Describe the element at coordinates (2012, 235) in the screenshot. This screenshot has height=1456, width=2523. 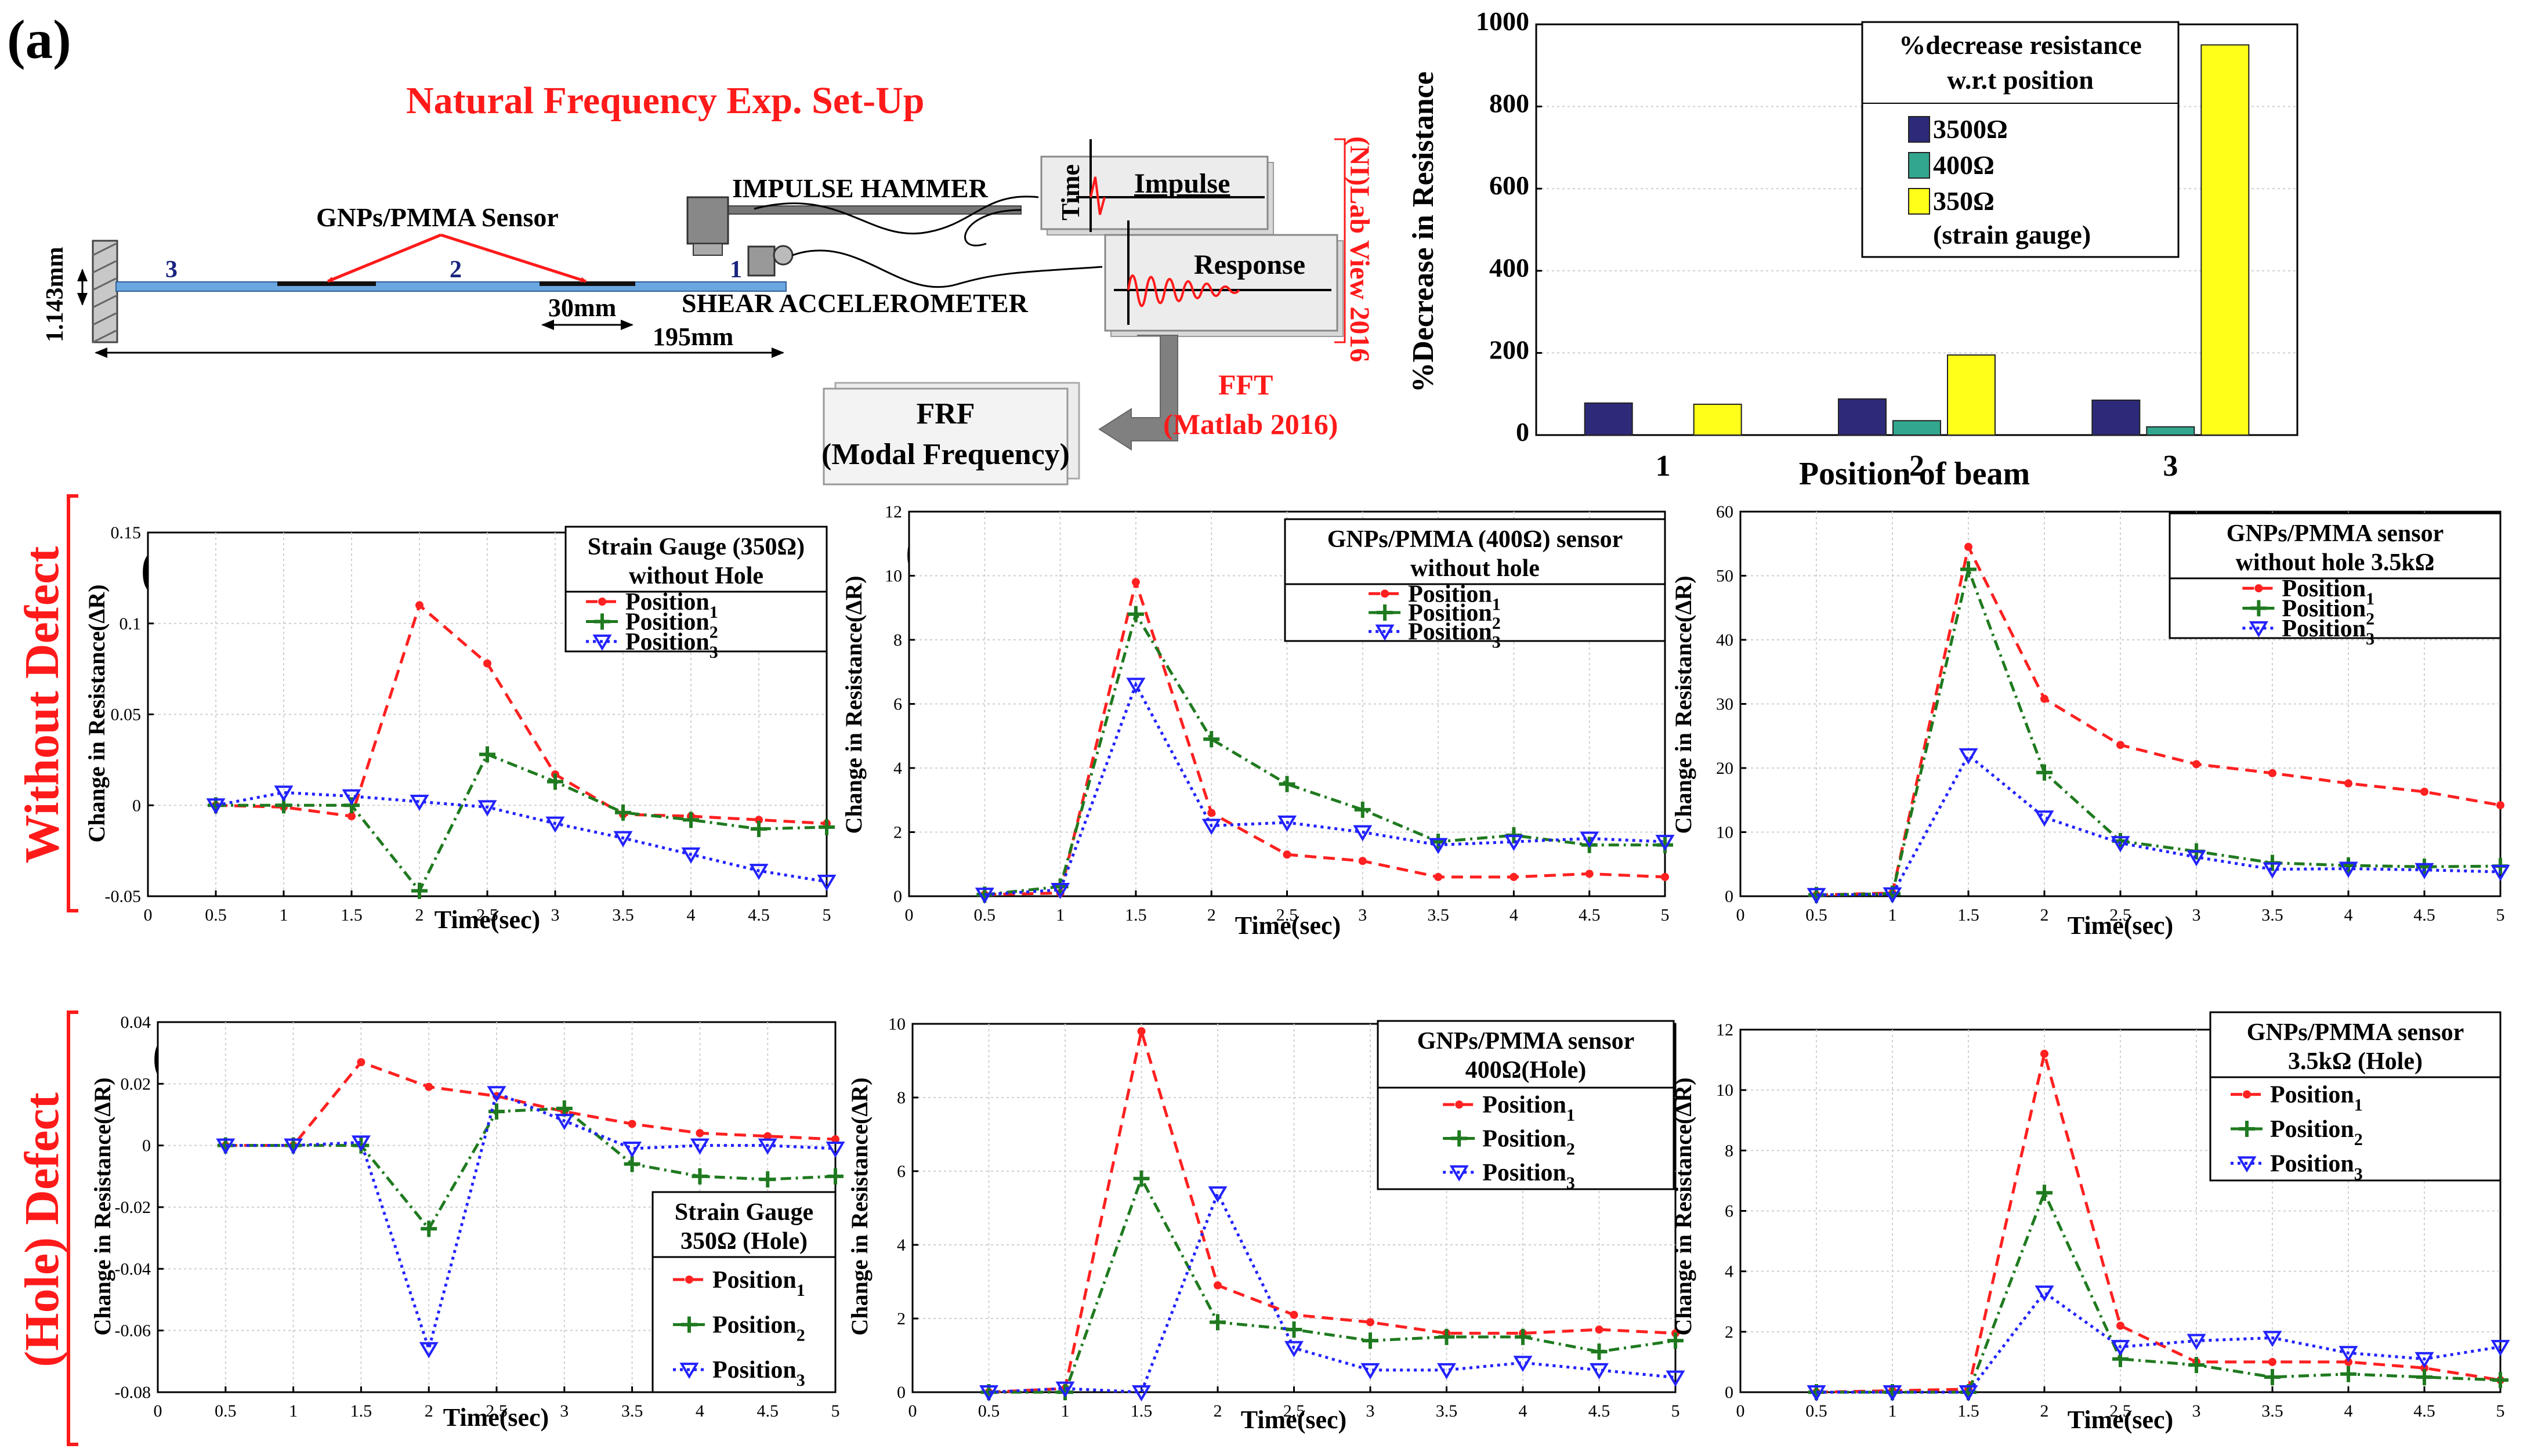
I see `legend-entry: (strain gauge)` at that location.